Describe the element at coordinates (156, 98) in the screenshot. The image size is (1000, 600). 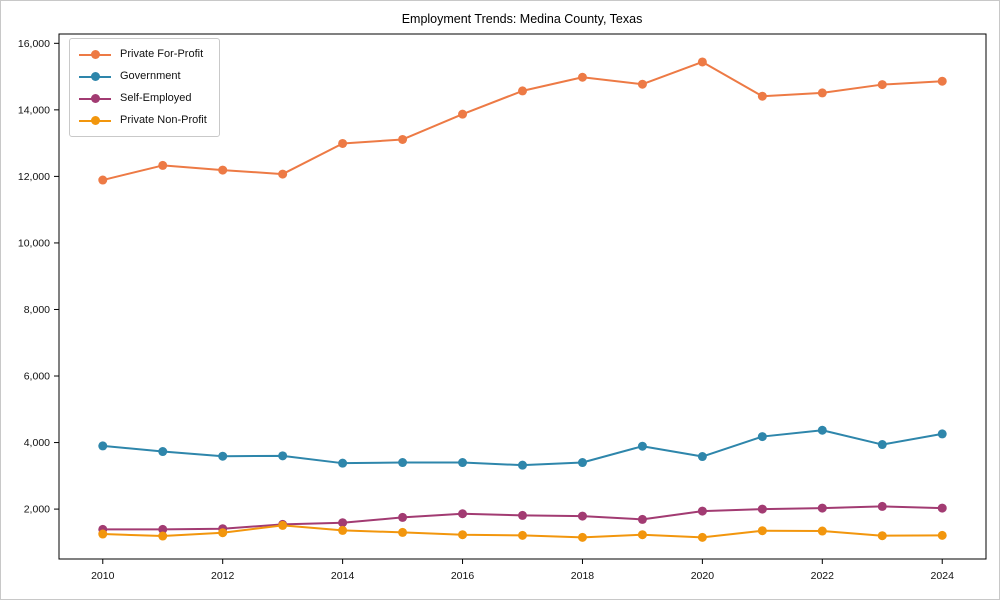
I see `legend-label: Self-Employed` at that location.